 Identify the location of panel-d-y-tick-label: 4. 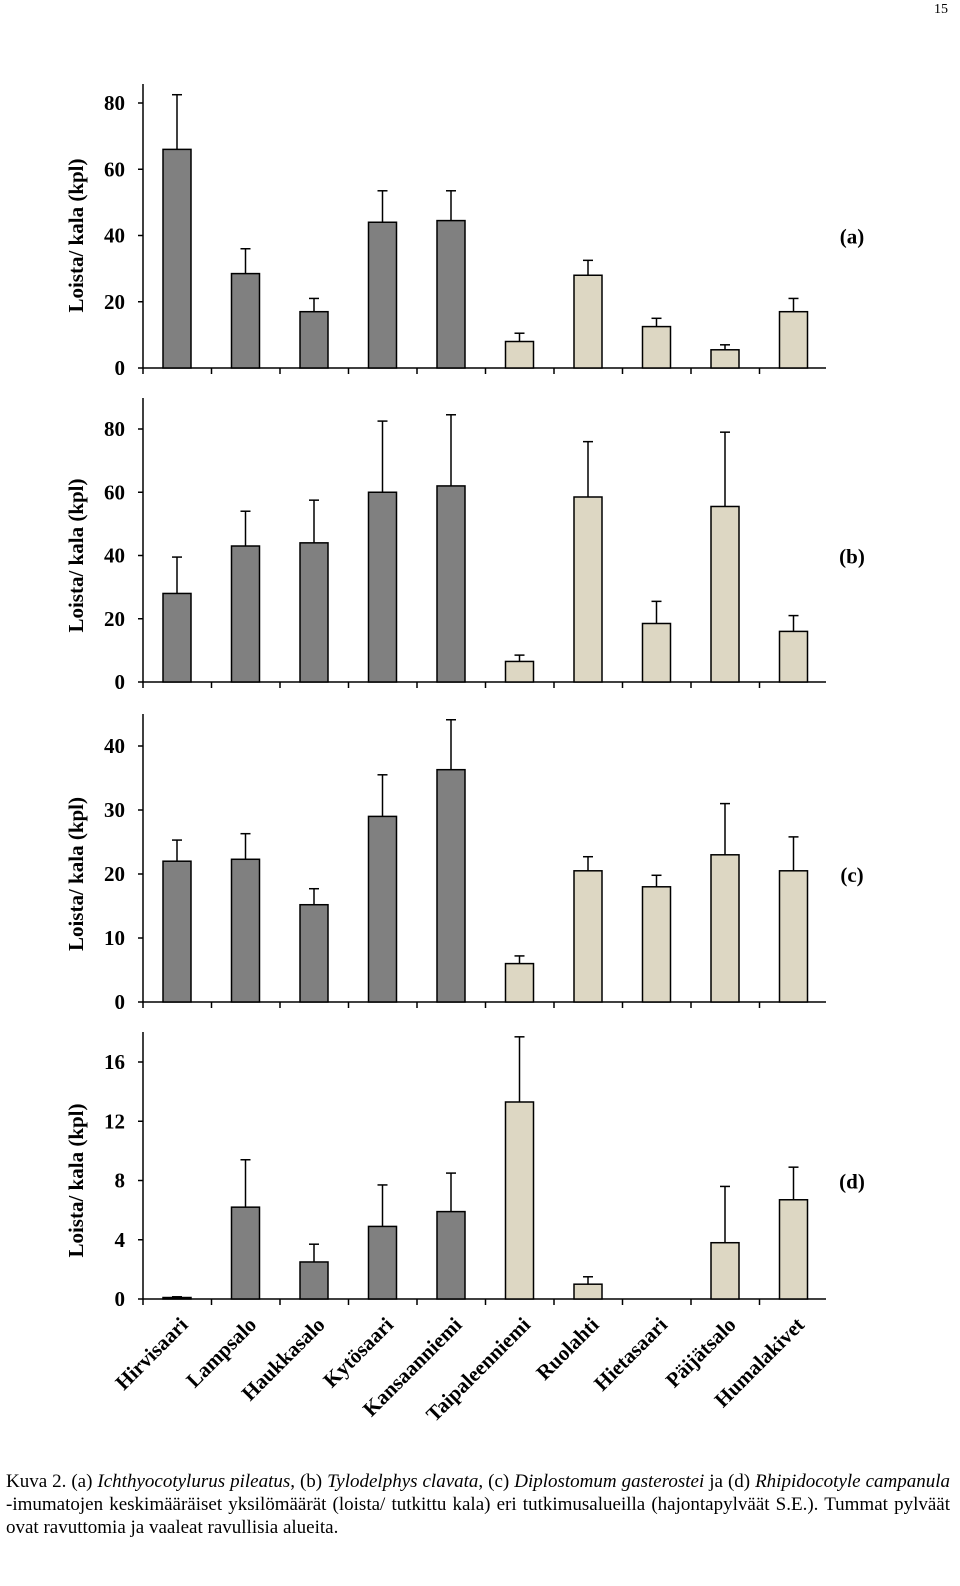
(120, 1240).